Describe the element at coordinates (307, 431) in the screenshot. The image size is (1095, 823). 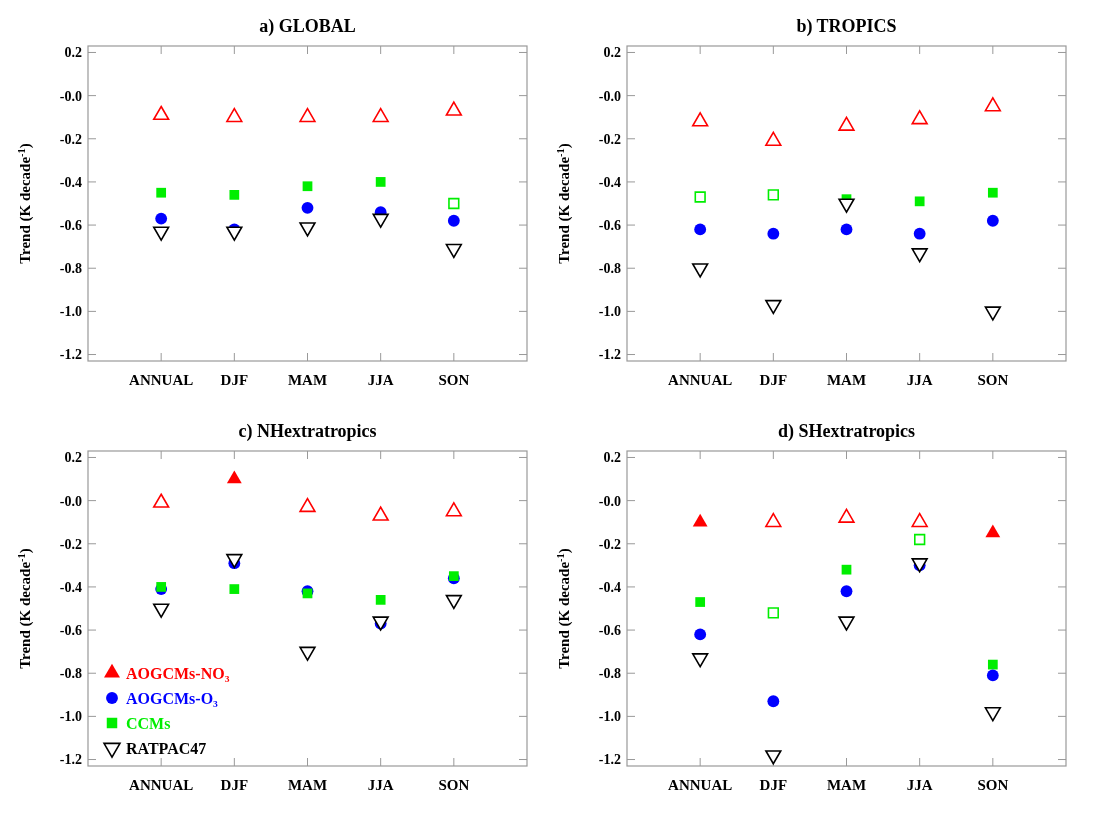
I see `chart-title: c) NHextratropics` at that location.